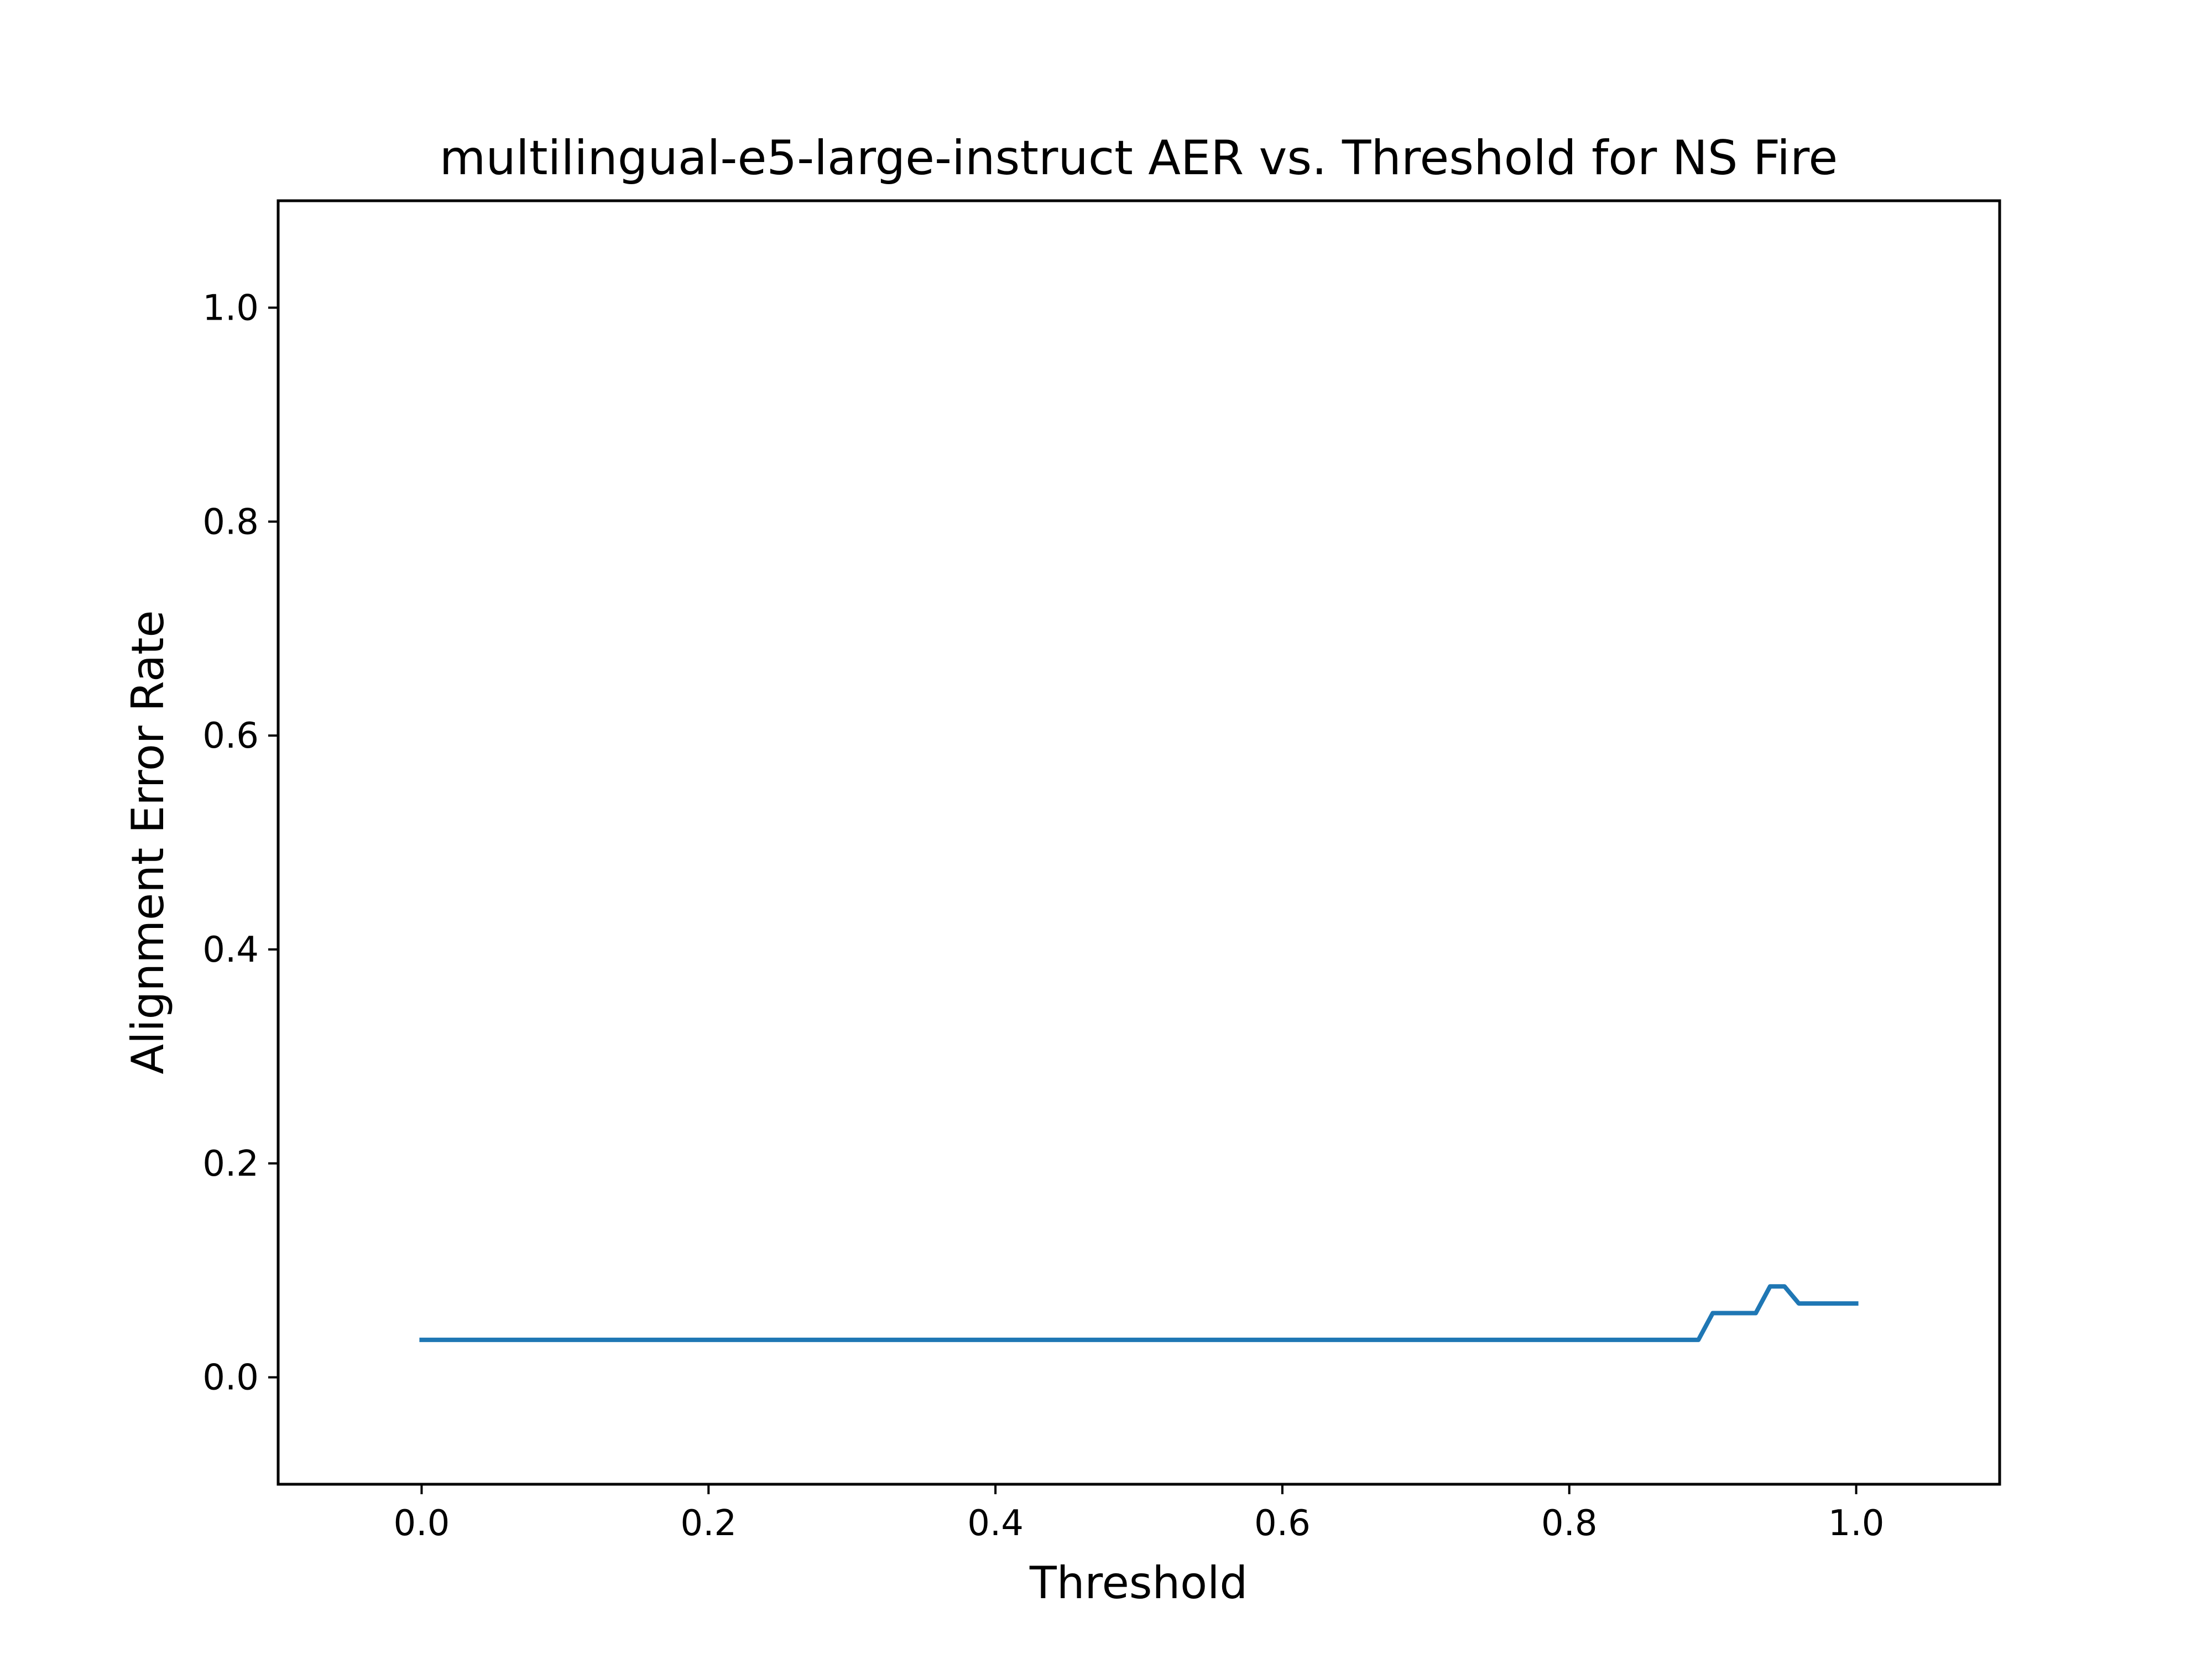  What do you see at coordinates (231, 308) in the screenshot?
I see `y-tick-label: 1.0` at bounding box center [231, 308].